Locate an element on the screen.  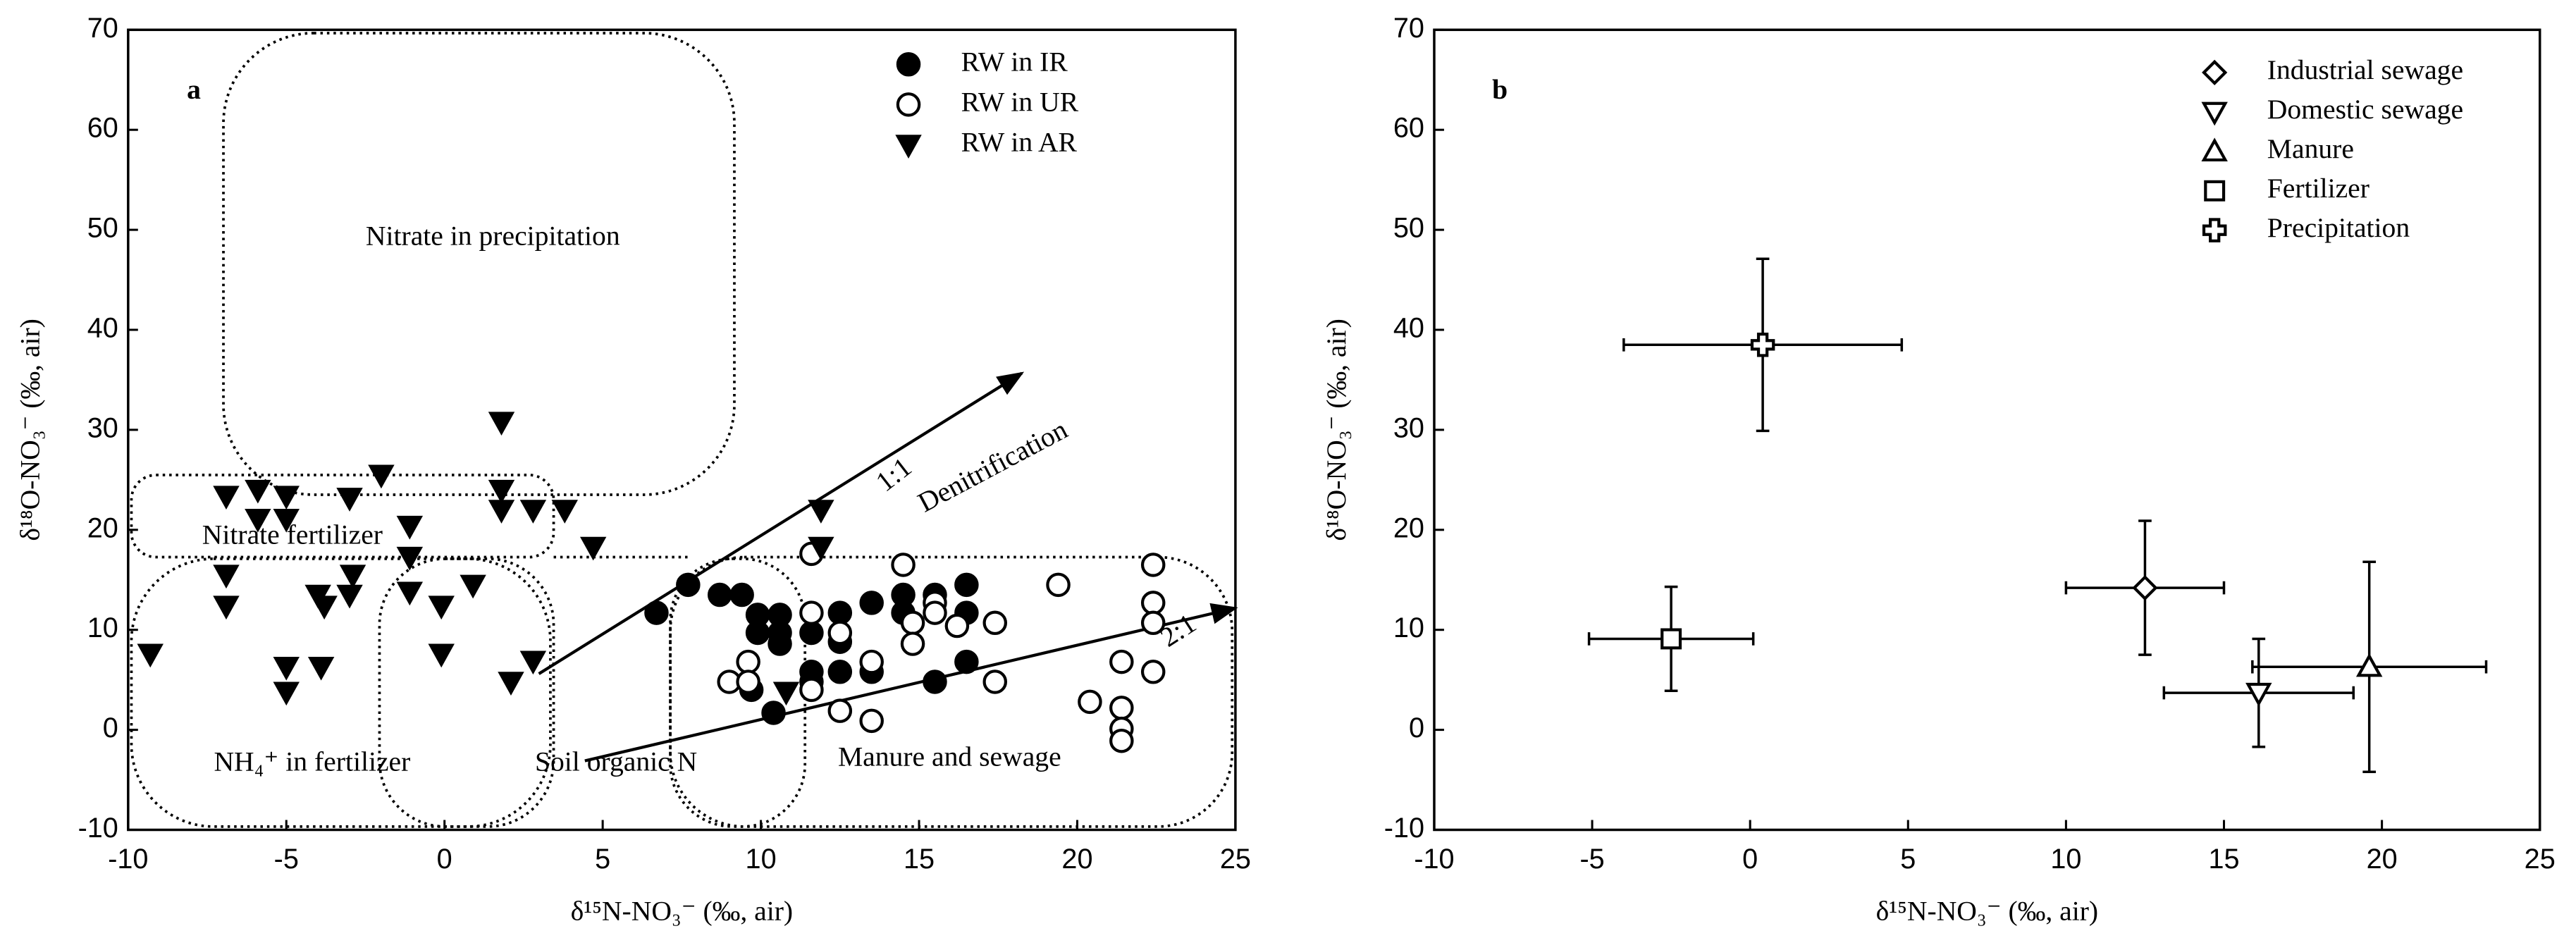
annotation: Nitrate in precipitation is located at coordinates (493, 235).